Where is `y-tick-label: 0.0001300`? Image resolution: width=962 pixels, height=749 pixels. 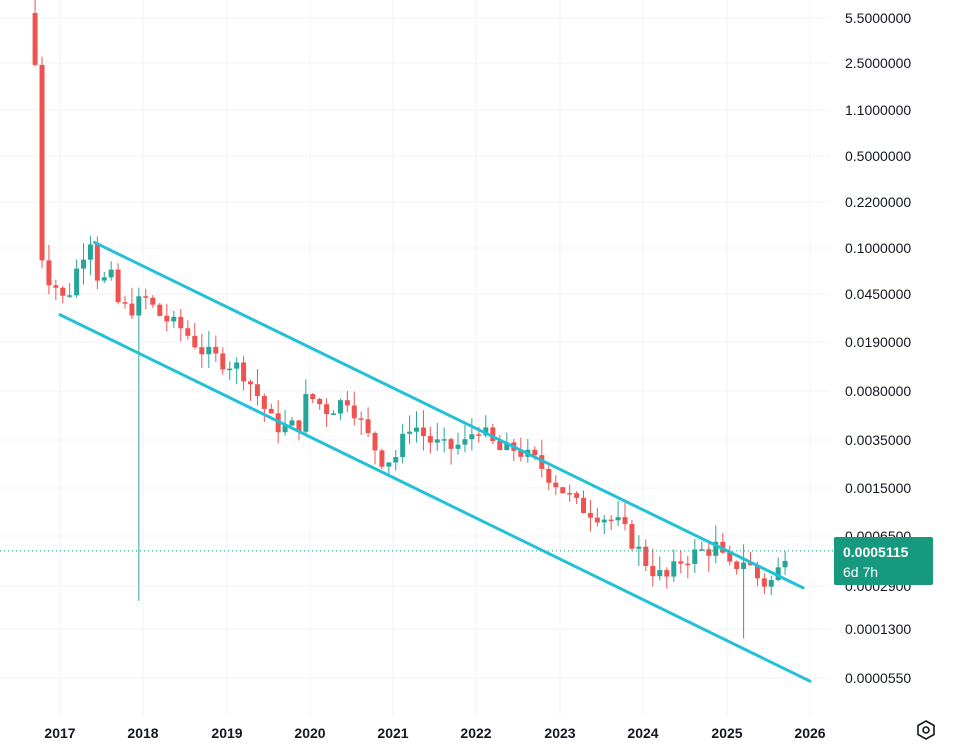
y-tick-label: 0.0001300 is located at coordinates (878, 629).